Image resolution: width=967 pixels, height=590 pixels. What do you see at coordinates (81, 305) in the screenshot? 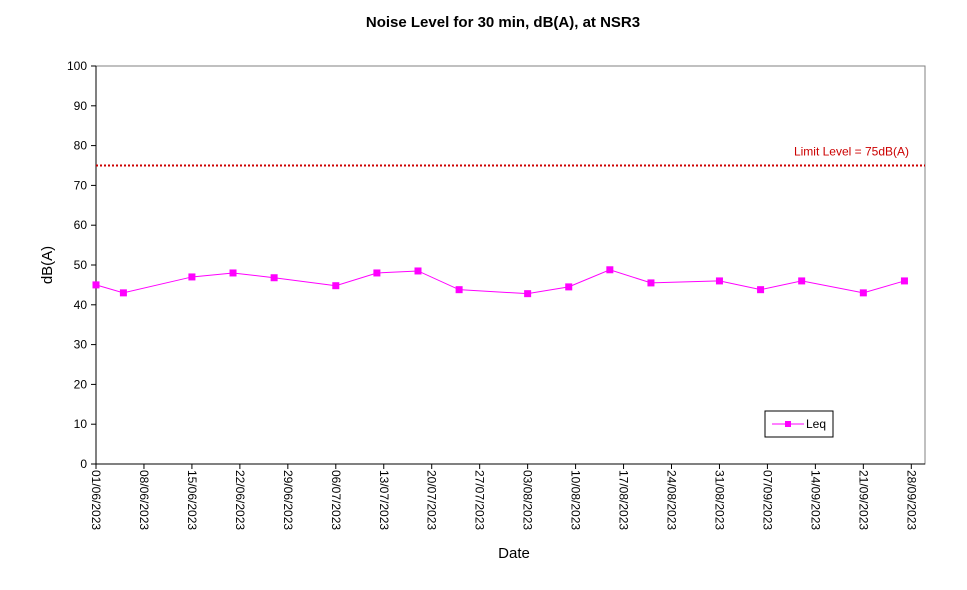
I see `y-tick-label: 40` at bounding box center [81, 305].